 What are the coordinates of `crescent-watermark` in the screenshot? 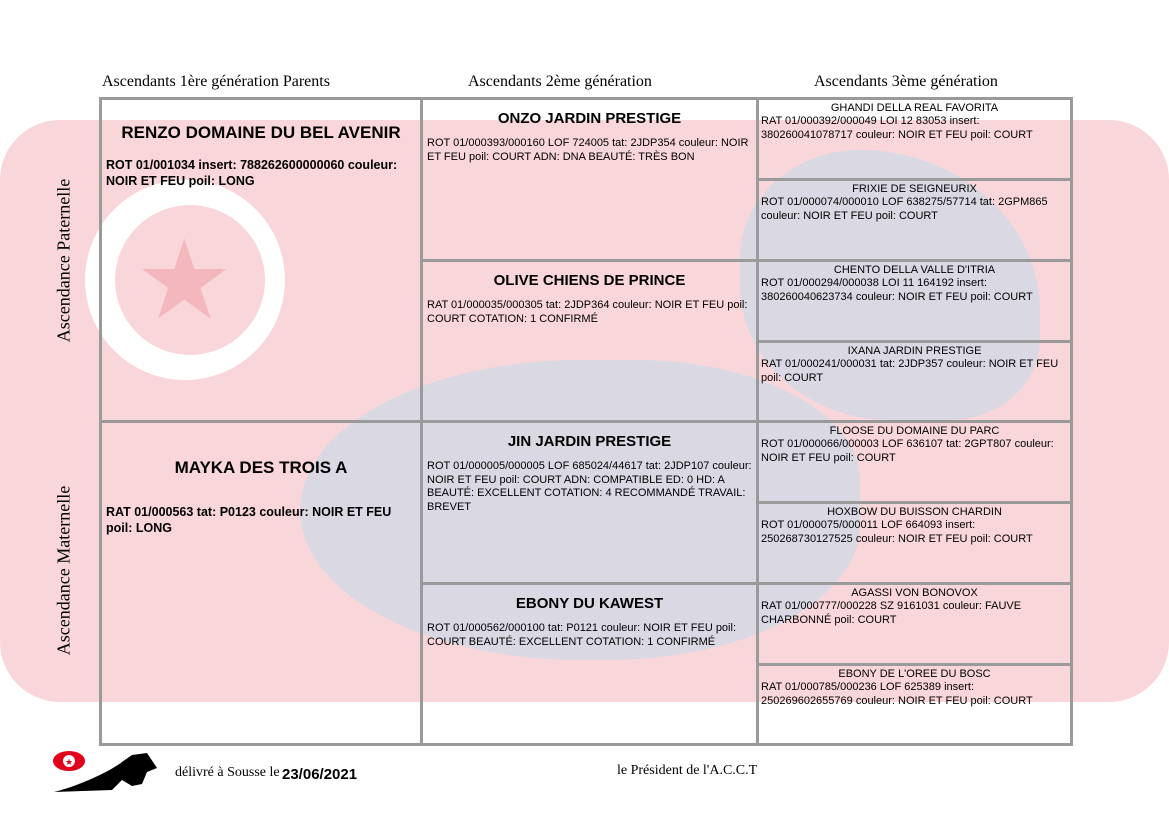 It's located at (190, 280).